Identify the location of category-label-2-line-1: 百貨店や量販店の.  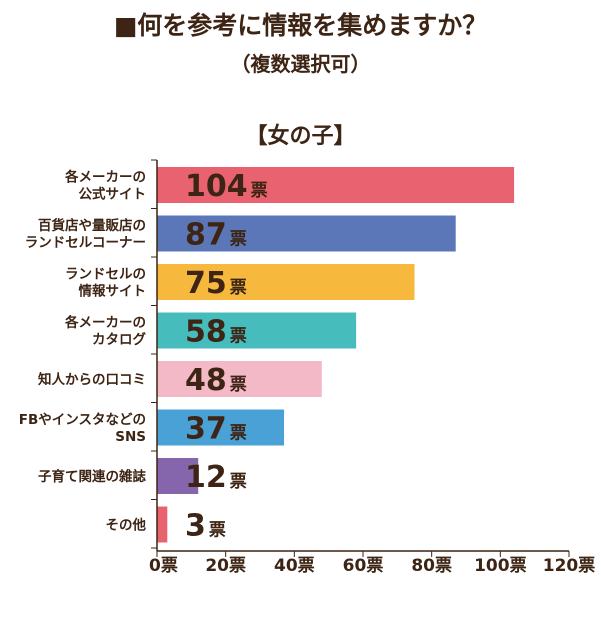
(92, 225).